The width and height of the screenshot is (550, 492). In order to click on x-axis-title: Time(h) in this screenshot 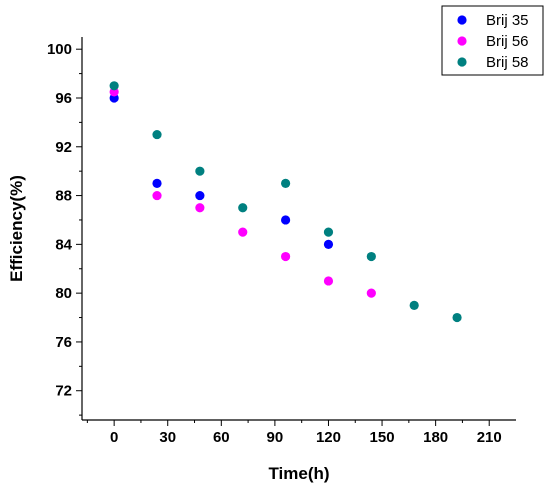, I will do `click(298, 473)`.